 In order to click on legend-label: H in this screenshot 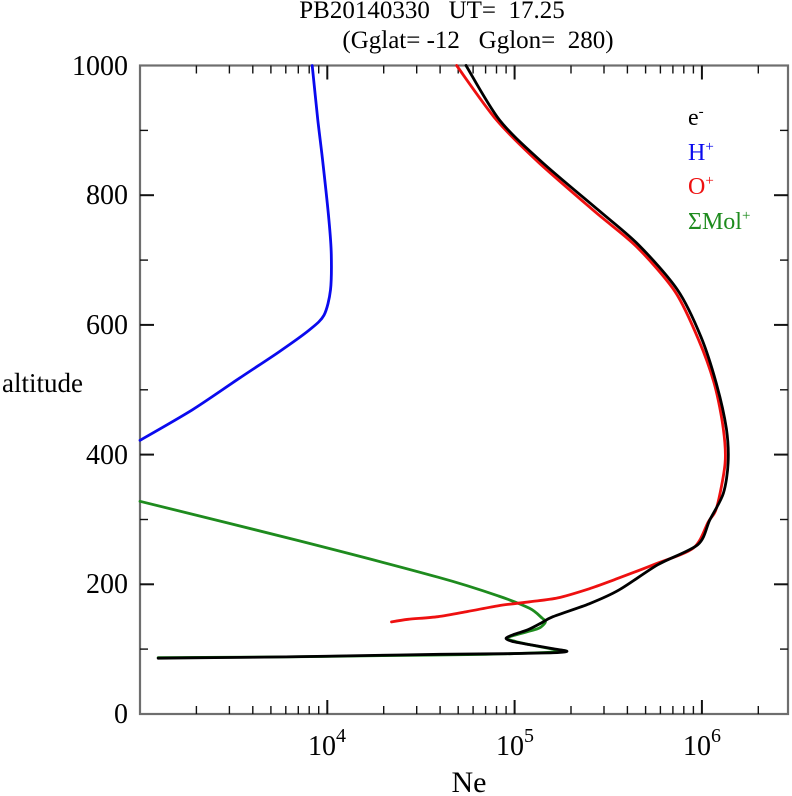, I will do `click(697, 152)`.